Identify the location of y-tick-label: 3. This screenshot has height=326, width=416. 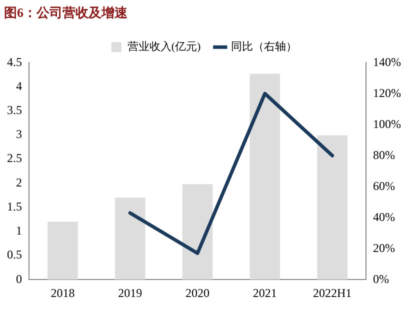
(19, 134).